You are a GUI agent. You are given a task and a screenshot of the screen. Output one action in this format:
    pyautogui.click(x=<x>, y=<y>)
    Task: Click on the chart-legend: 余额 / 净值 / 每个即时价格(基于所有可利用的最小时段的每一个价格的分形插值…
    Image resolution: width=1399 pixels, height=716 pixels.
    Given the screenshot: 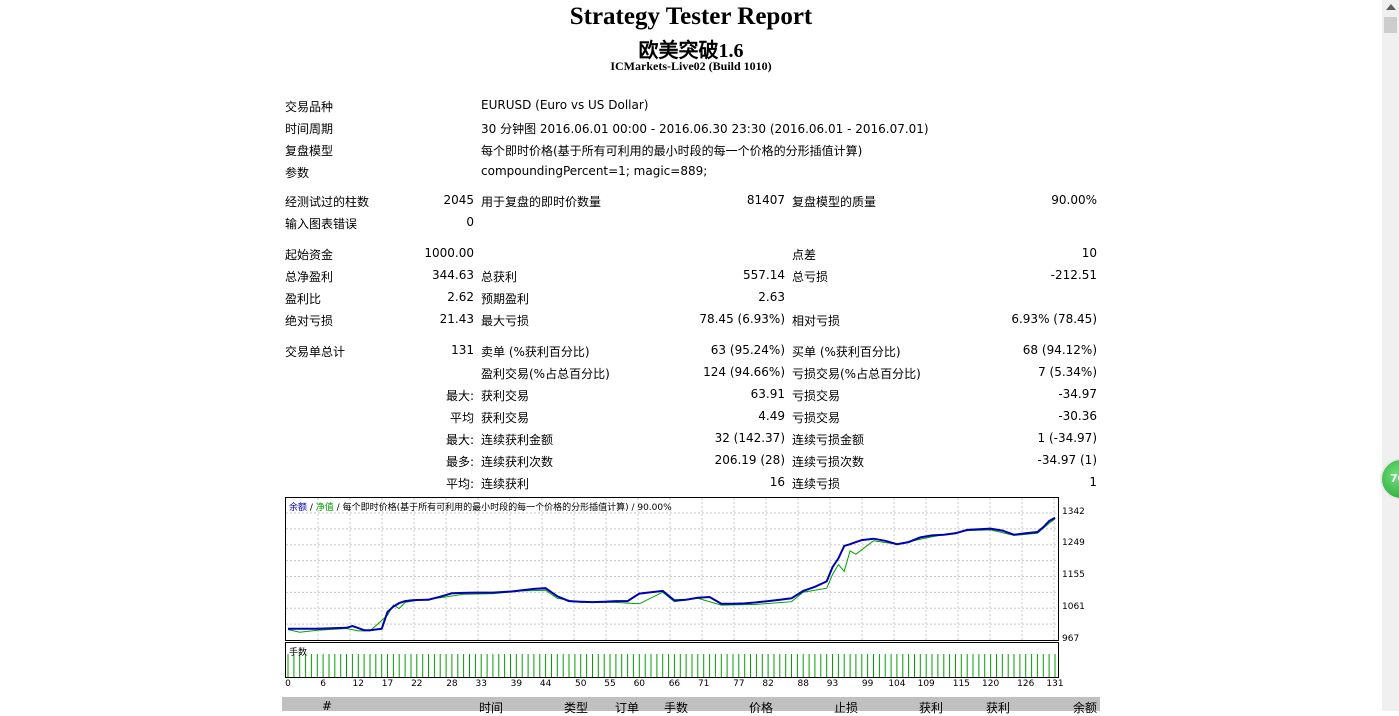 What is the action you would take?
    pyautogui.click(x=480, y=506)
    